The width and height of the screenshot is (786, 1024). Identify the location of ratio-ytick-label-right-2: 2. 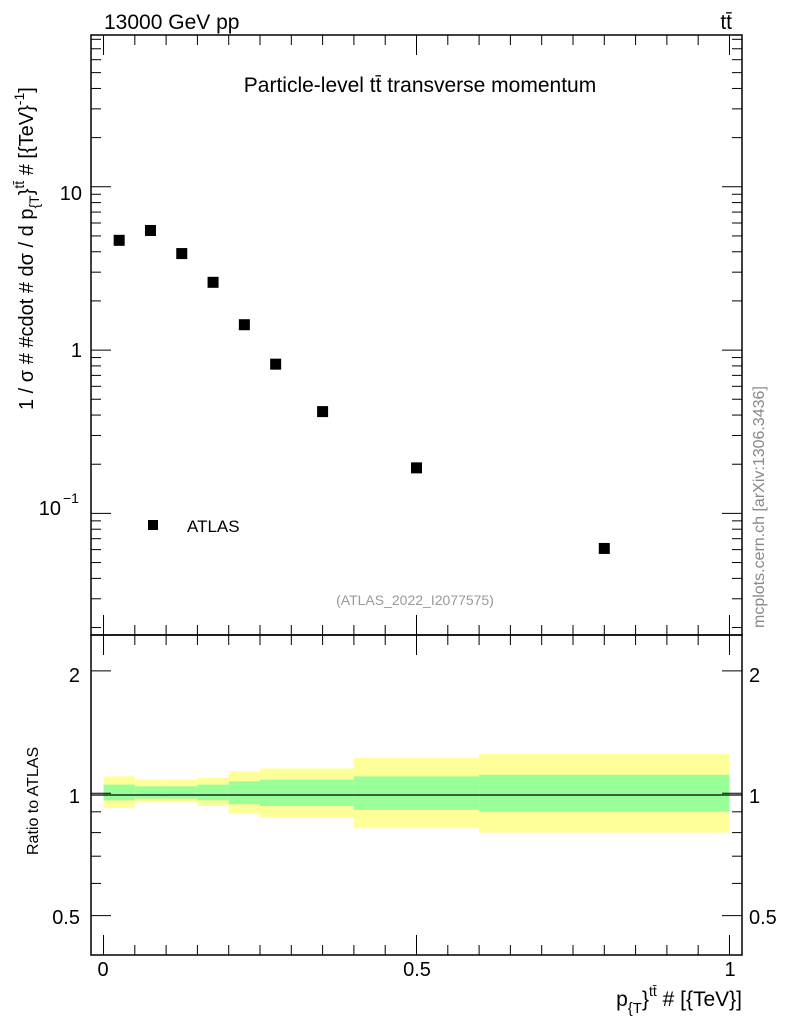
(754, 676).